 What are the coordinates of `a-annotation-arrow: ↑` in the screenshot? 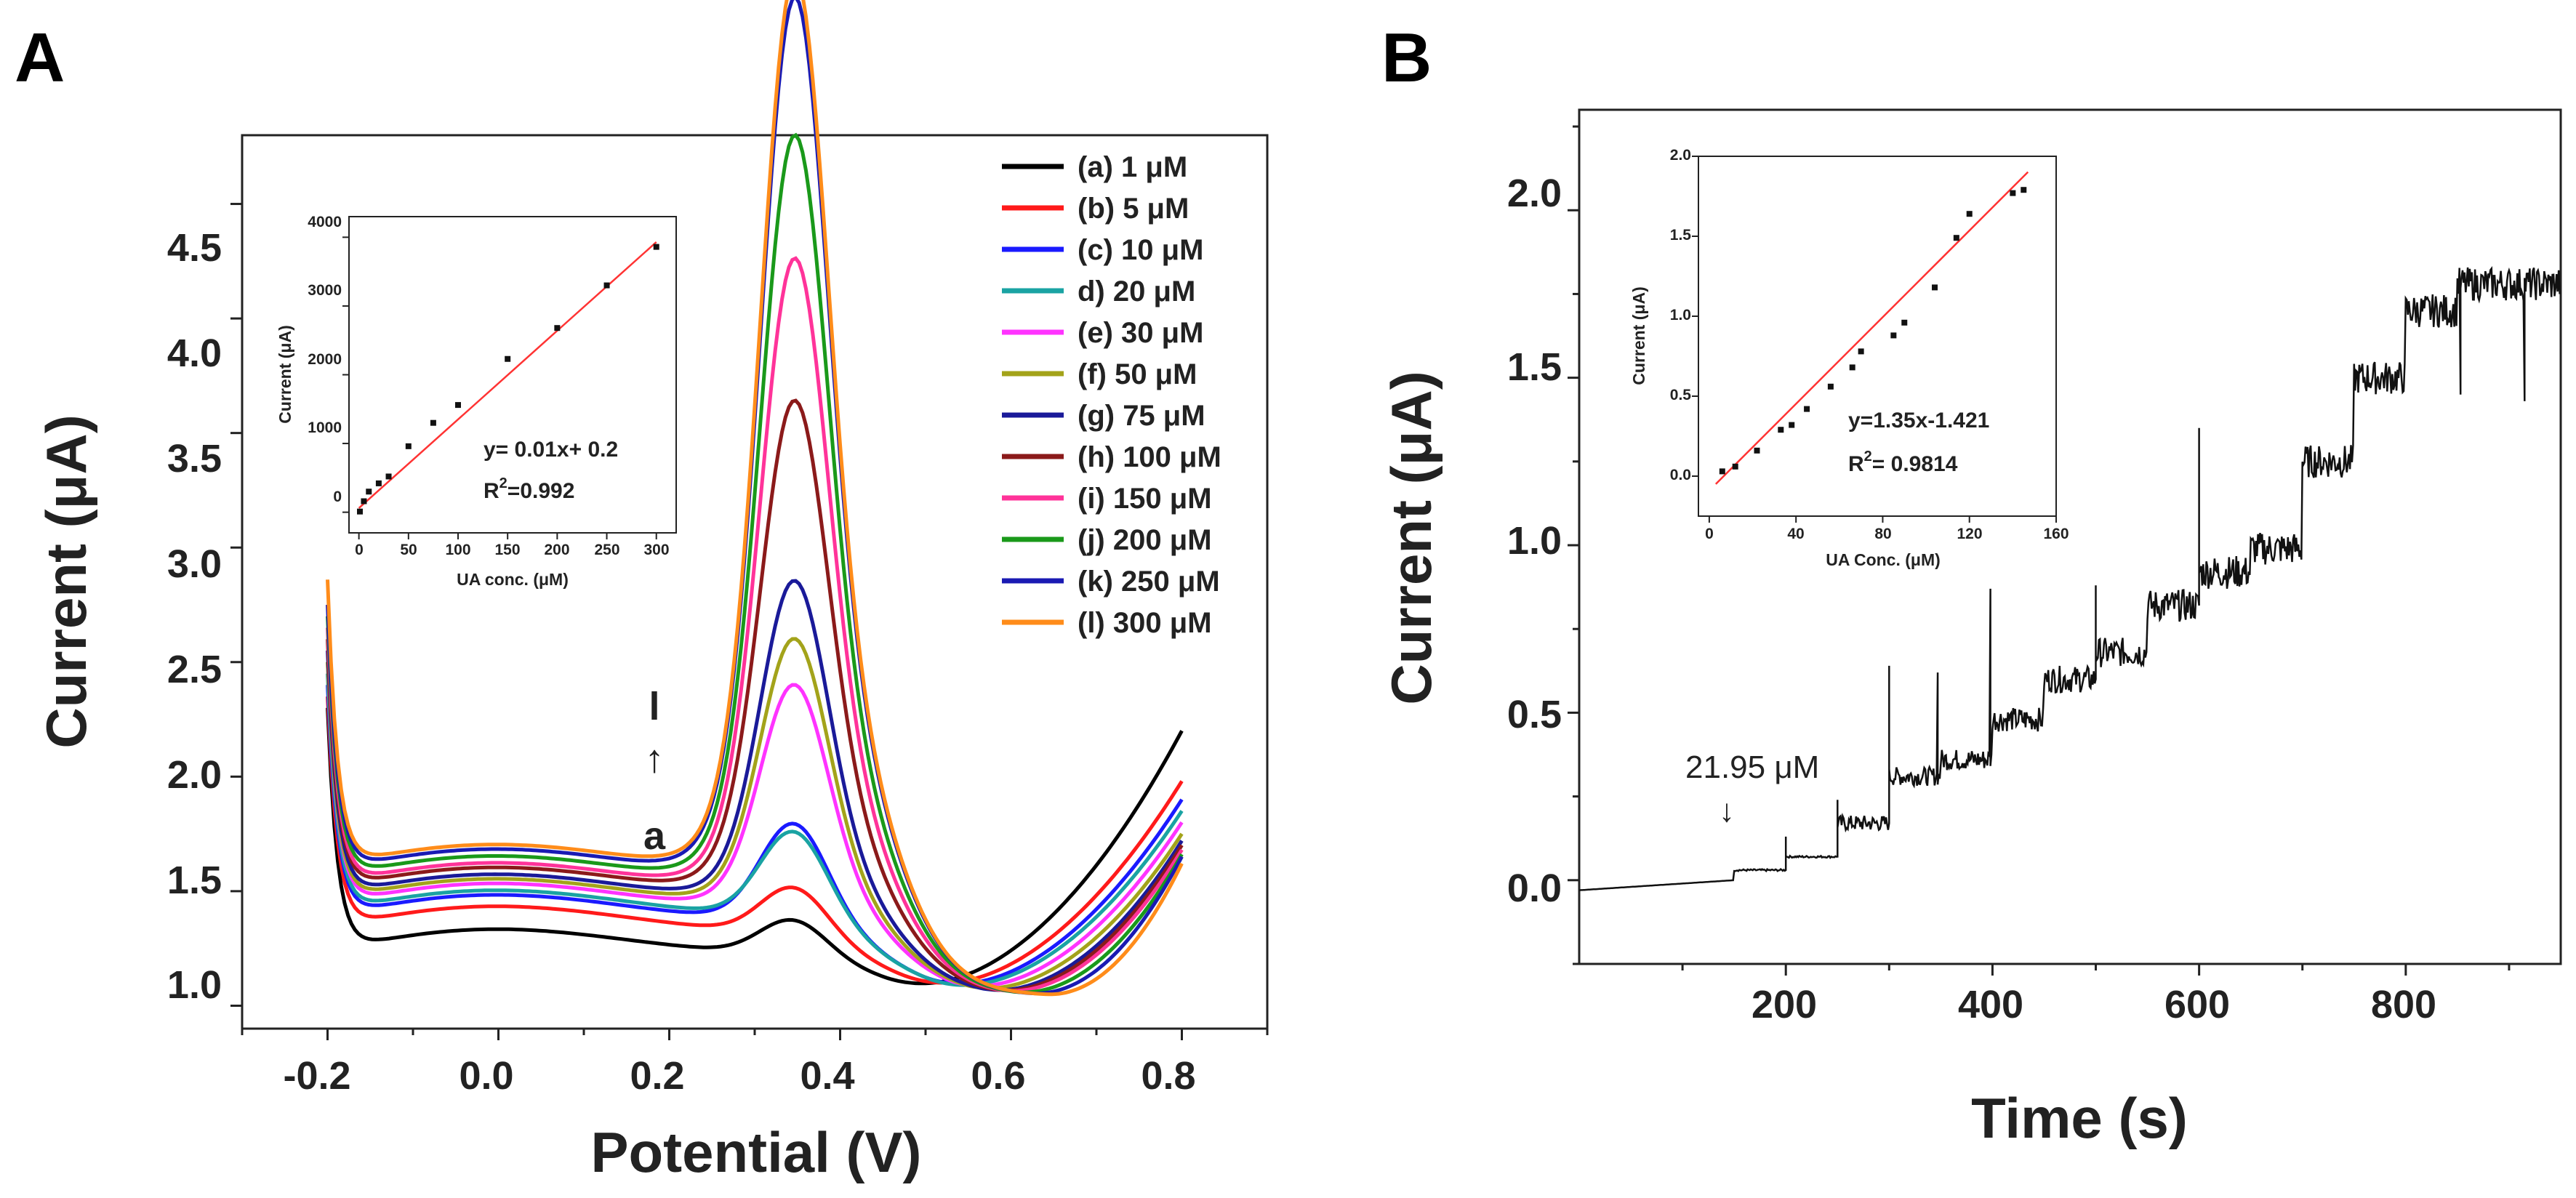 It's located at (655, 759).